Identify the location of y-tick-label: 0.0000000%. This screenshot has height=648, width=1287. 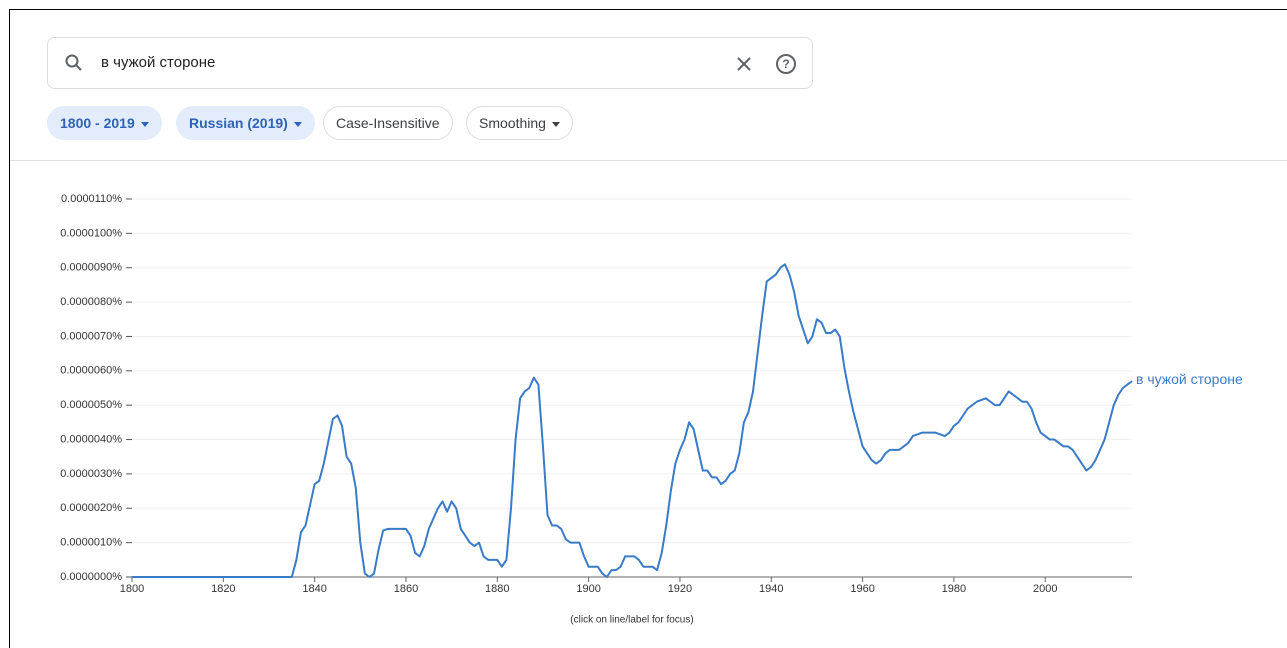
(91, 577).